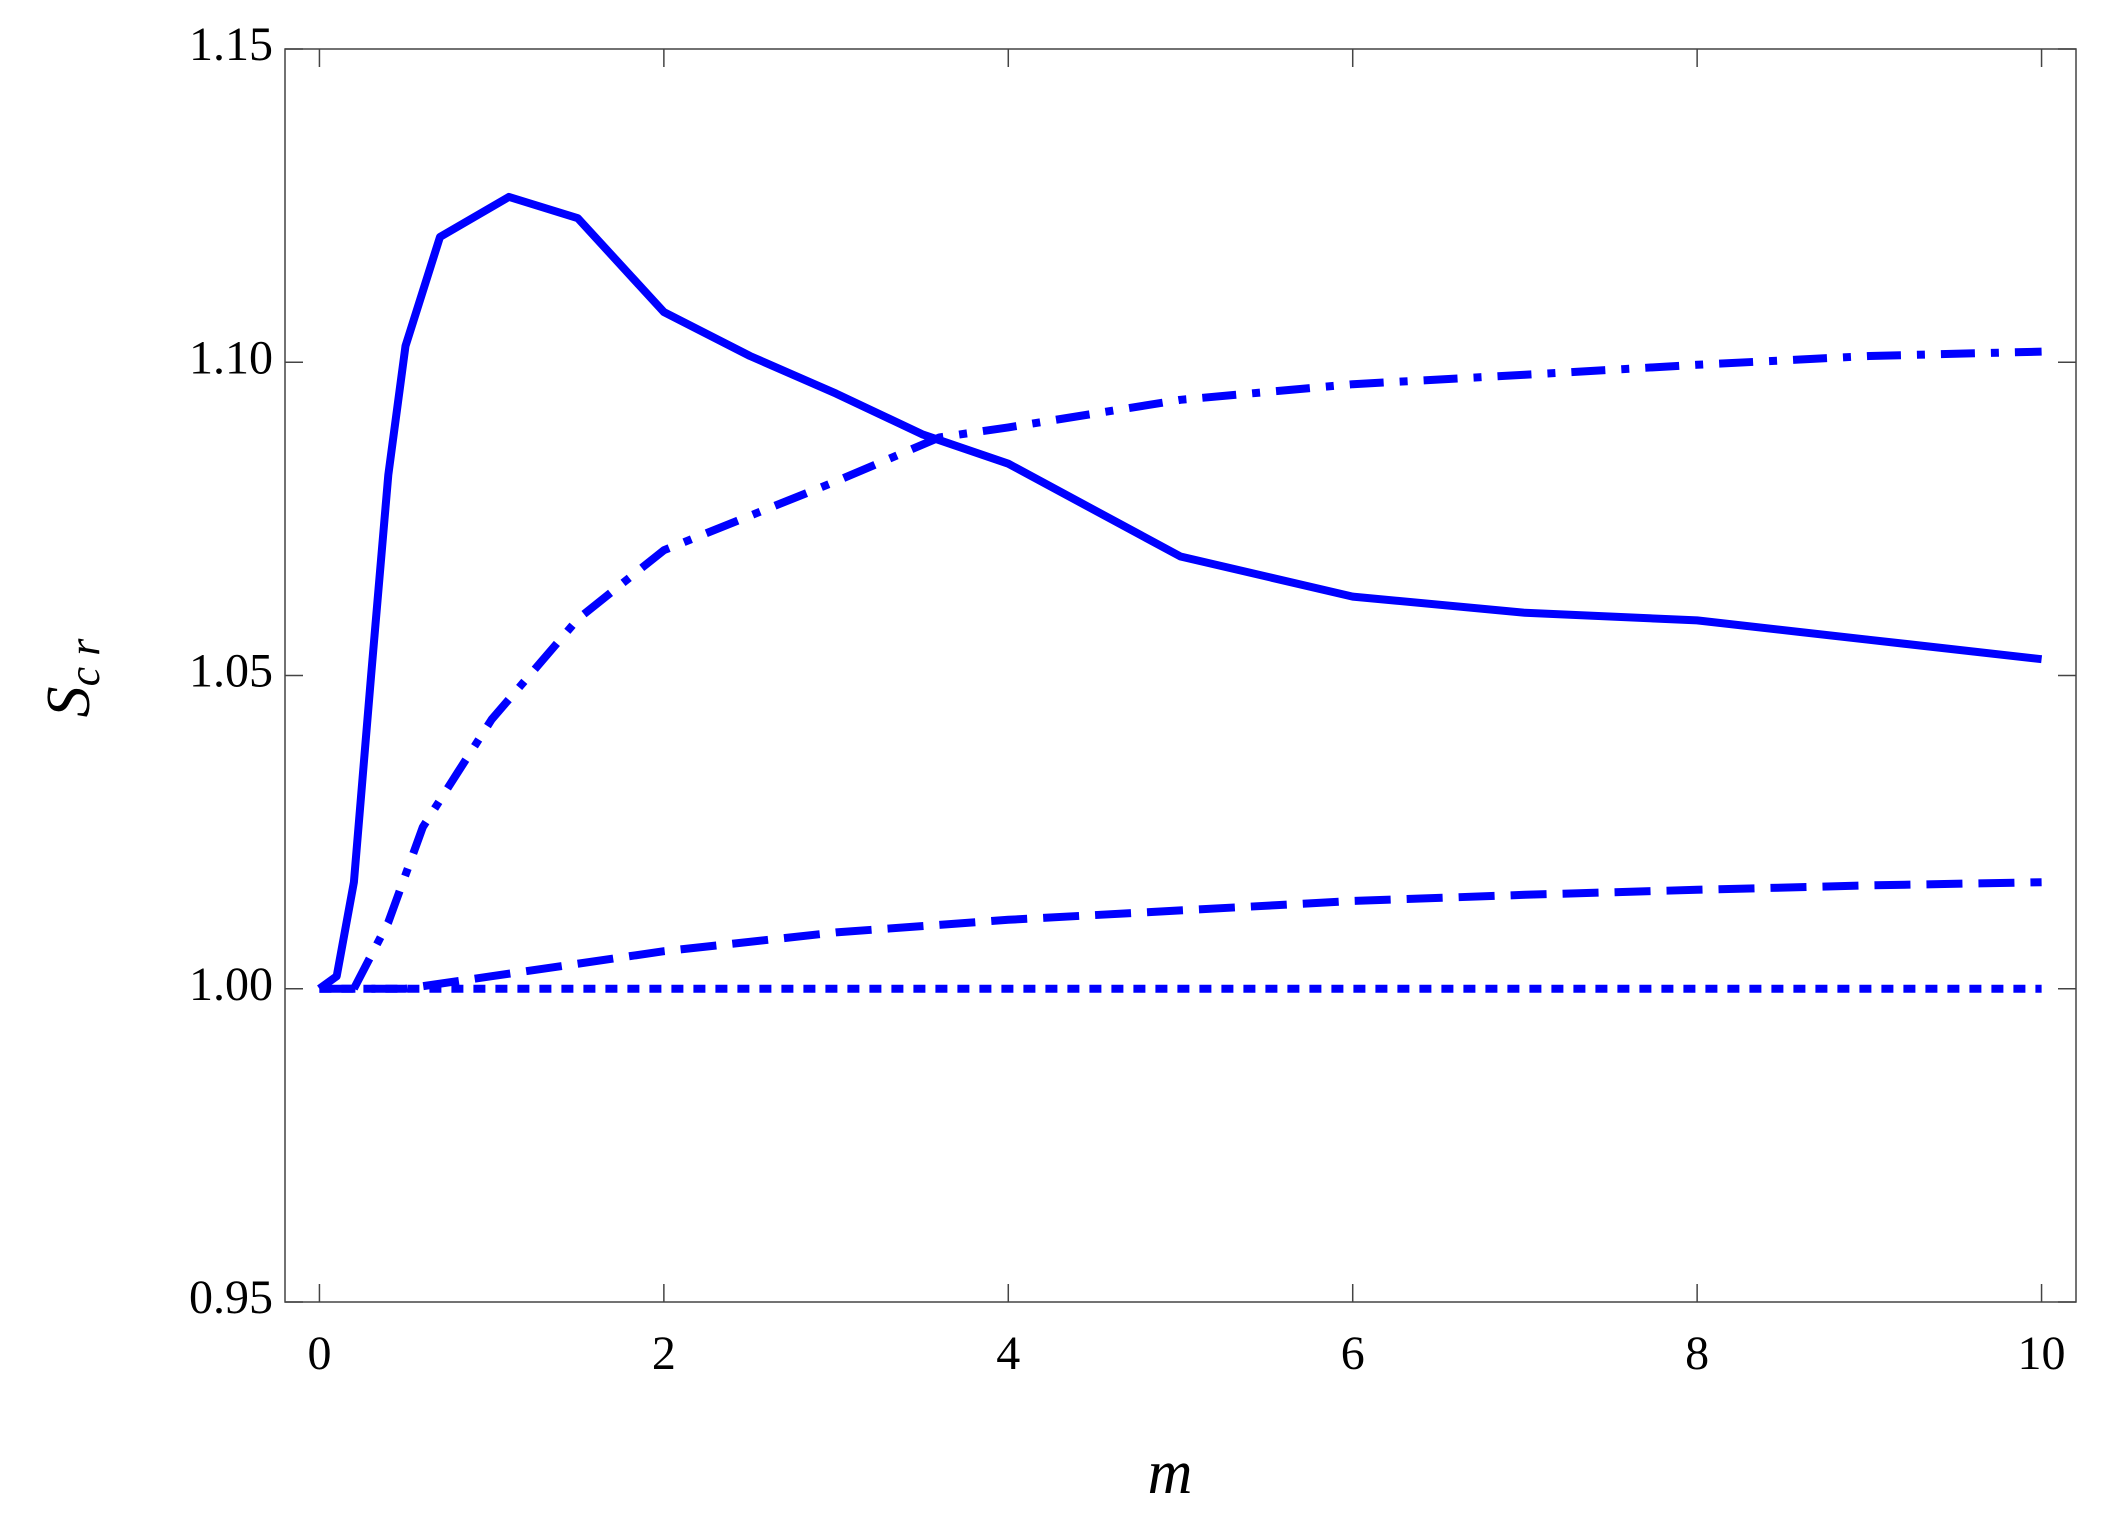 The height and width of the screenshot is (1529, 2107). Describe the element at coordinates (231, 357) in the screenshot. I see `y-tick-label: 1.10` at that location.